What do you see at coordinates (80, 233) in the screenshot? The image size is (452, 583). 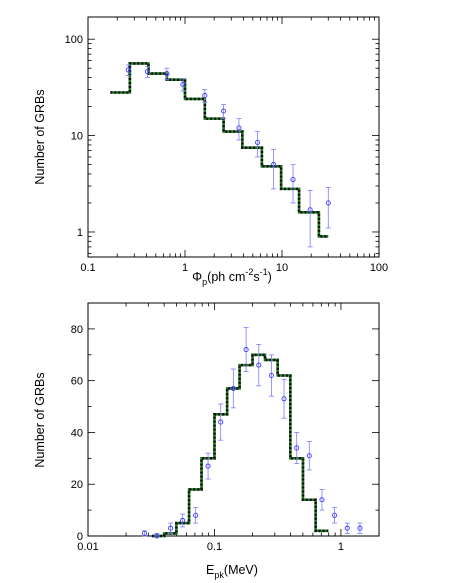 I see `top-y-tick-label: 1` at bounding box center [80, 233].